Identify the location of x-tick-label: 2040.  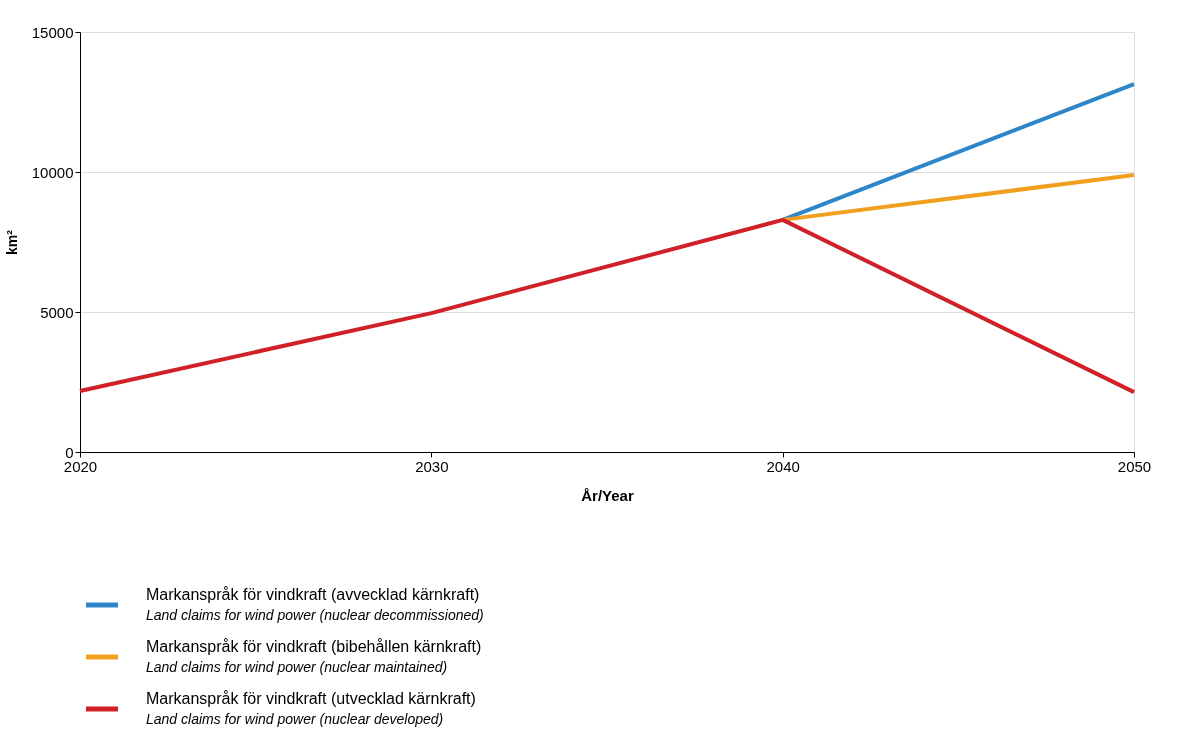
(783, 466).